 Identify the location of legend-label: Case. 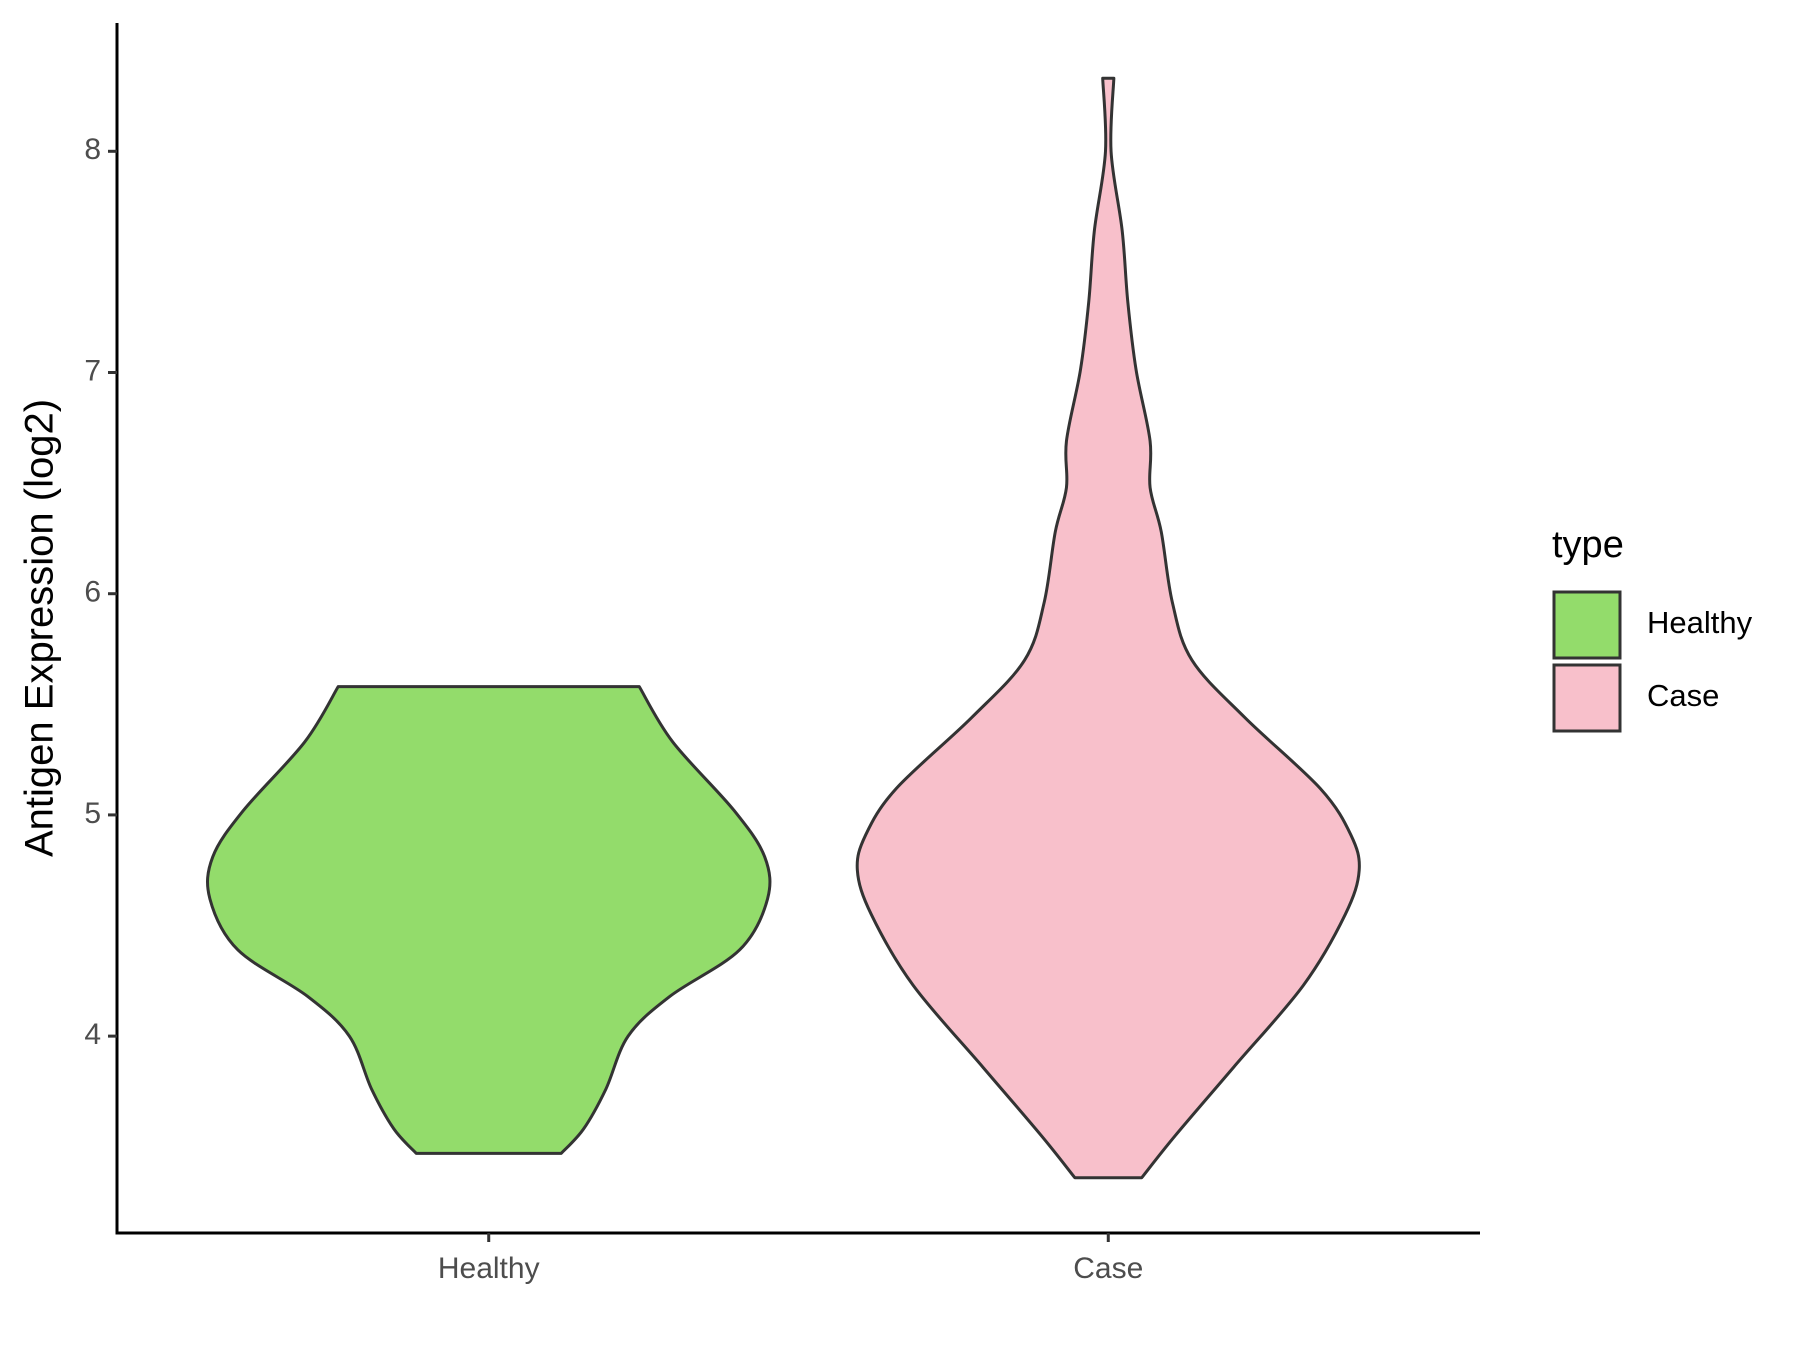
(1683, 695).